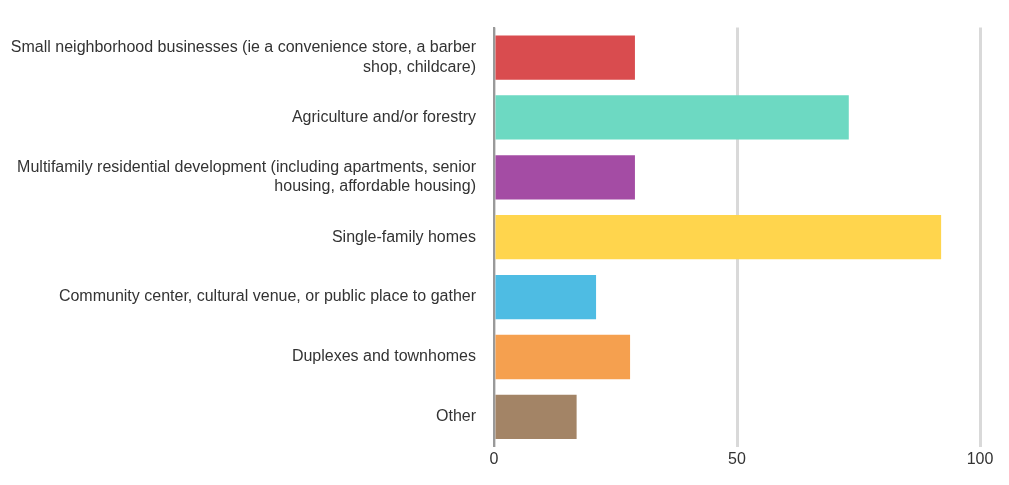  I want to click on x-tick-label: 50, so click(737, 458).